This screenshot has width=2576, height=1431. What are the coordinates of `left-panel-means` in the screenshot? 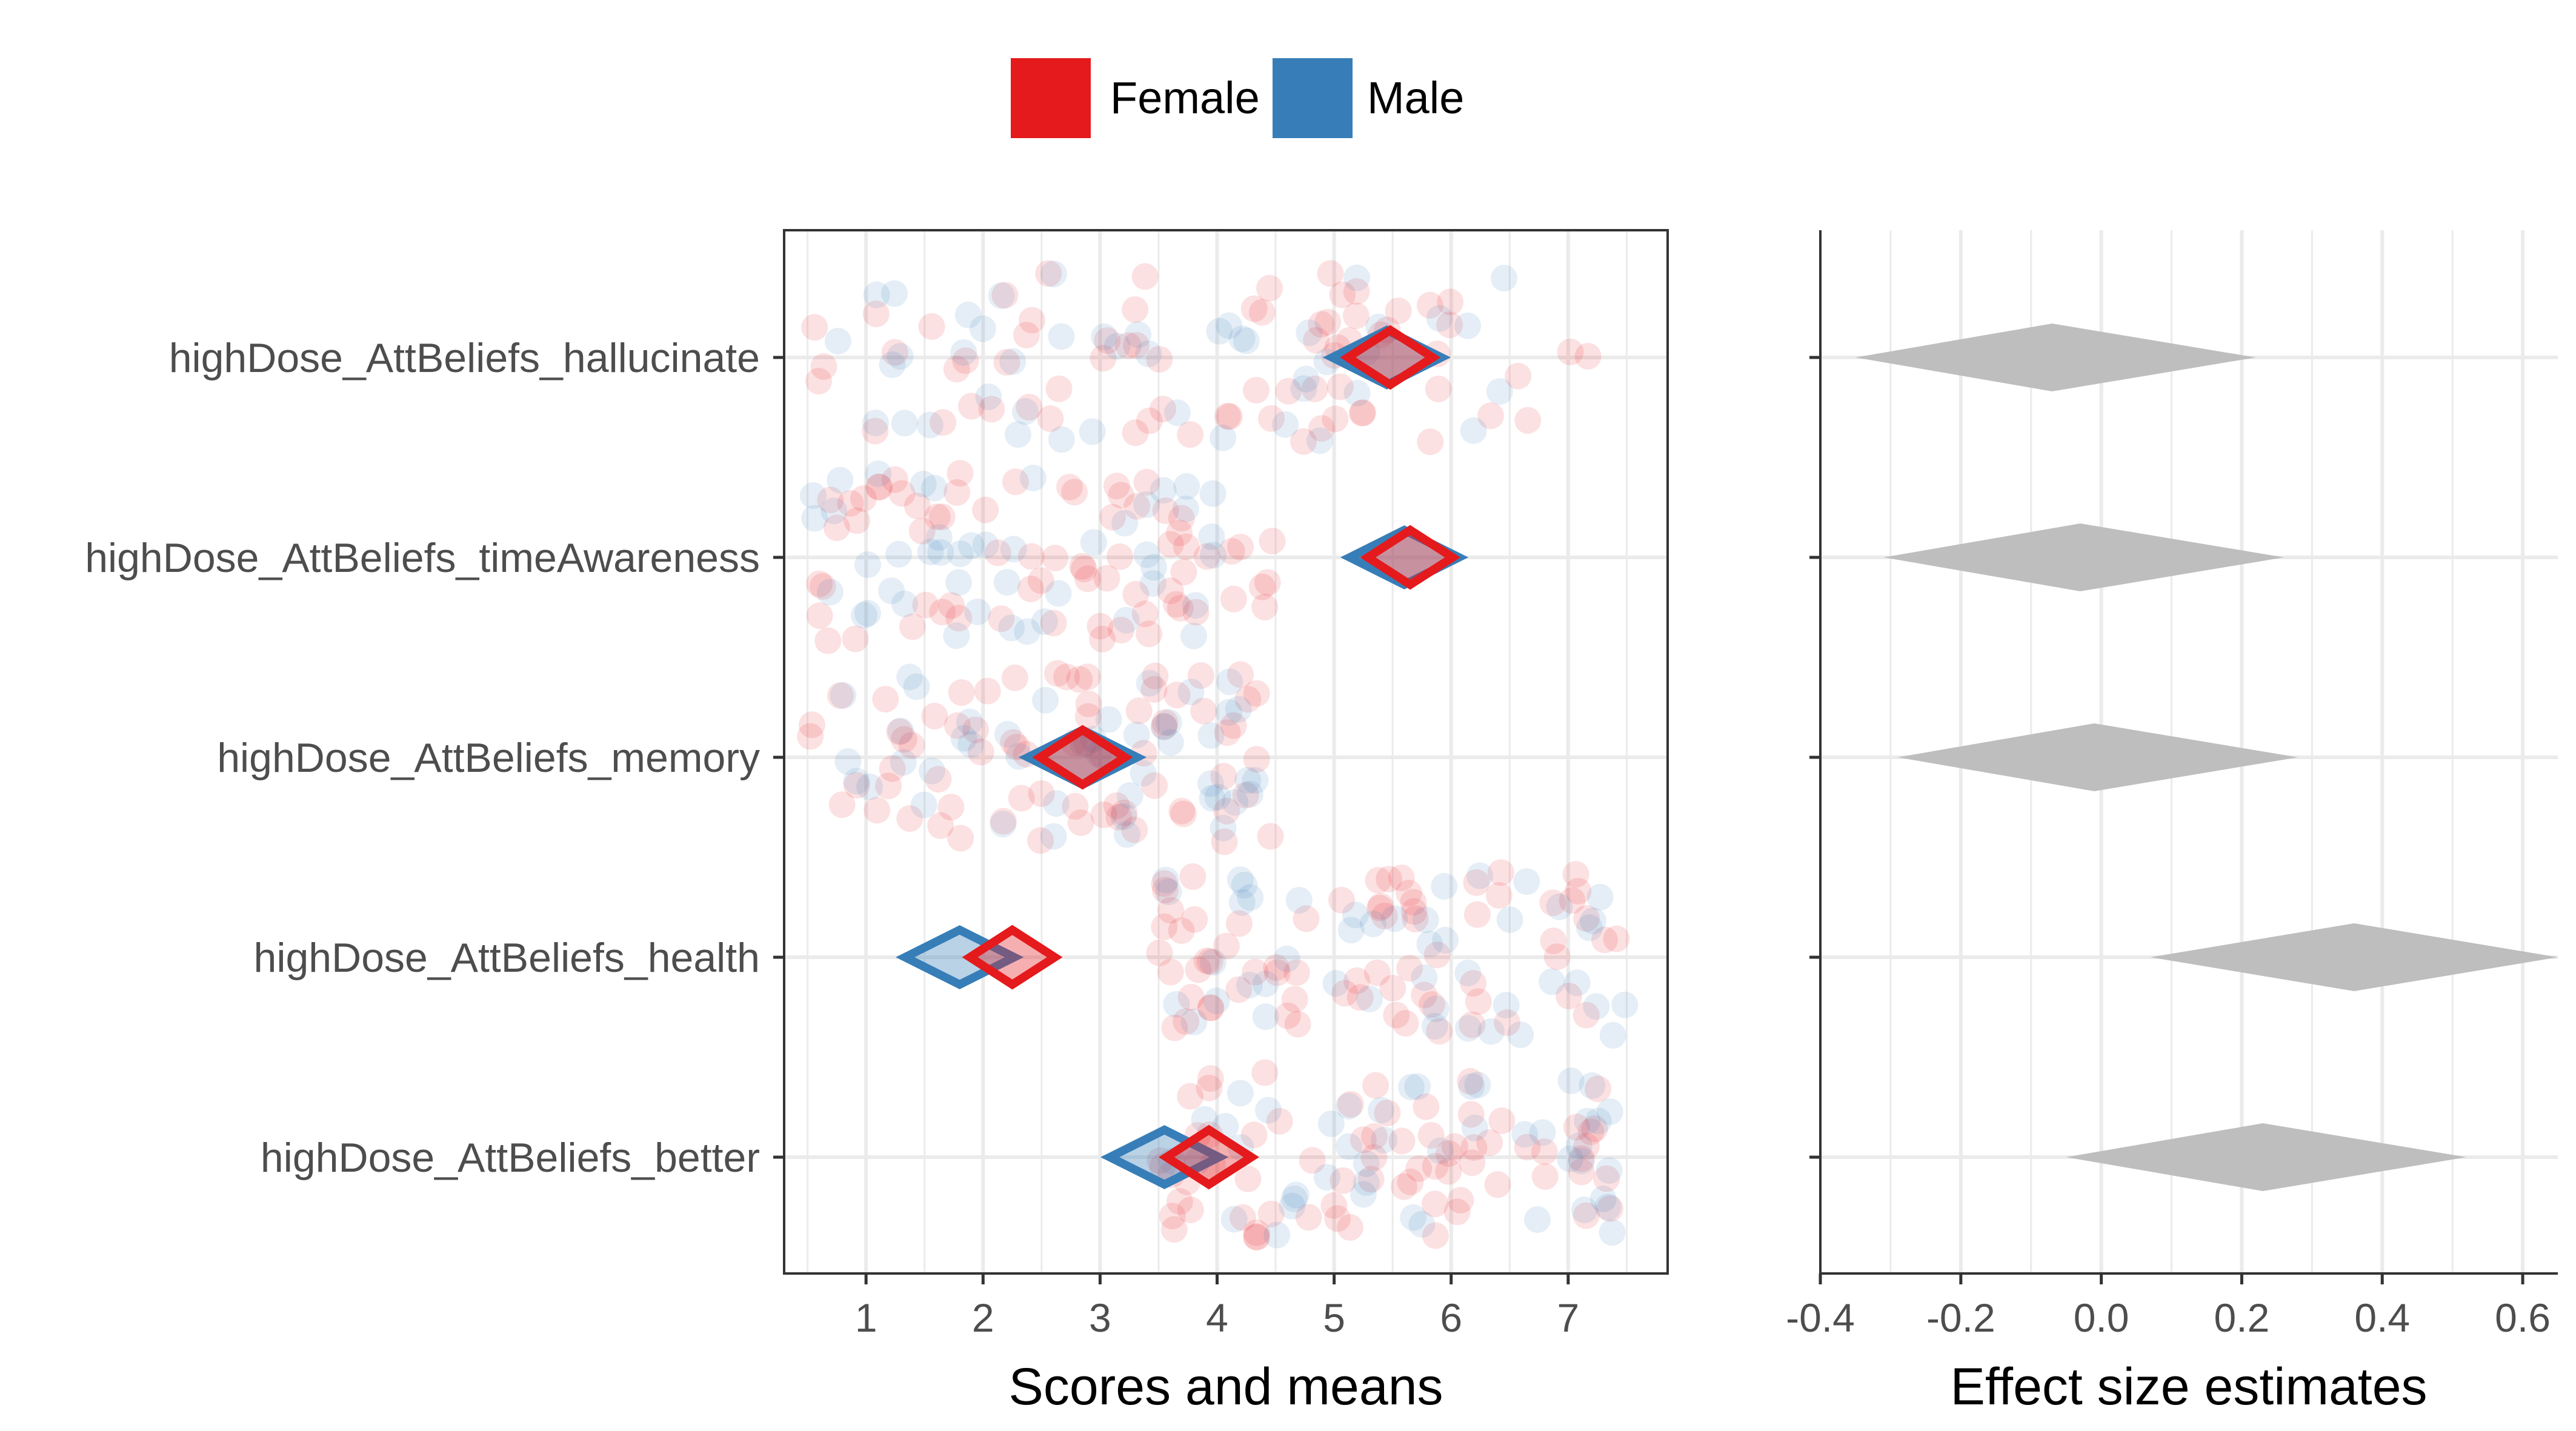 It's located at (1182, 758).